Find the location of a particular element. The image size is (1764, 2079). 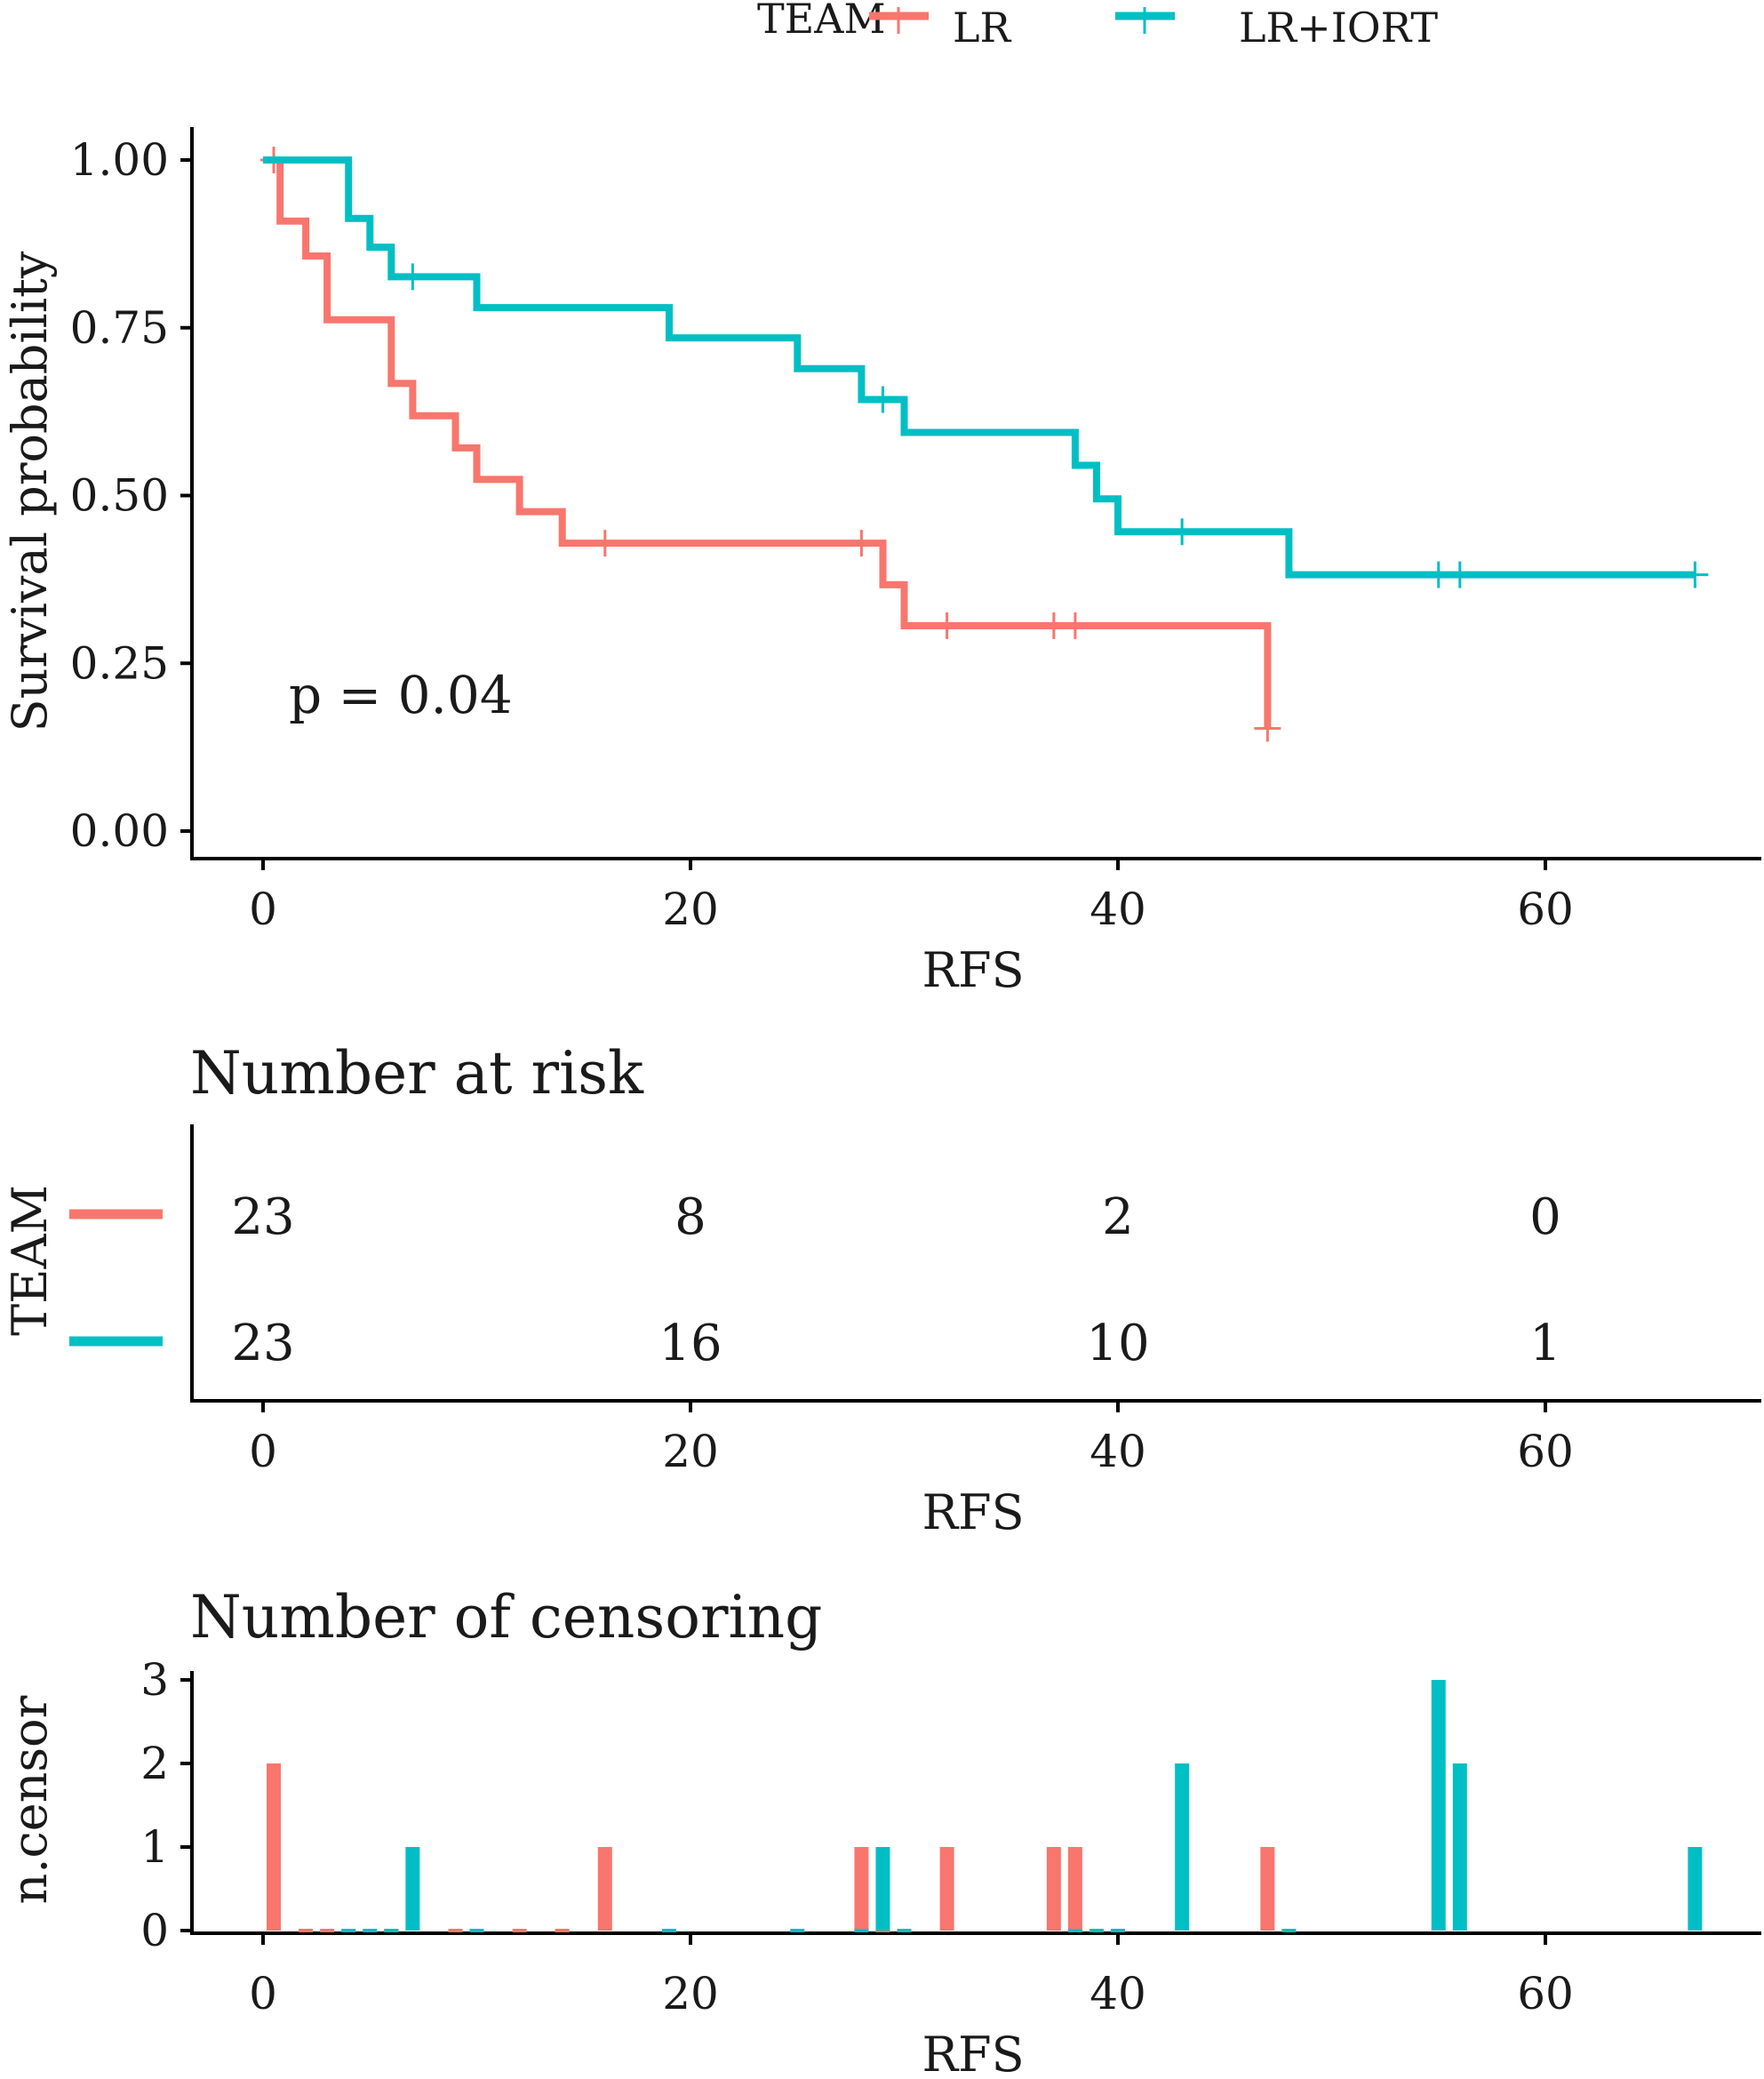

censor-x-axis-title: RFS is located at coordinates (973, 2053).